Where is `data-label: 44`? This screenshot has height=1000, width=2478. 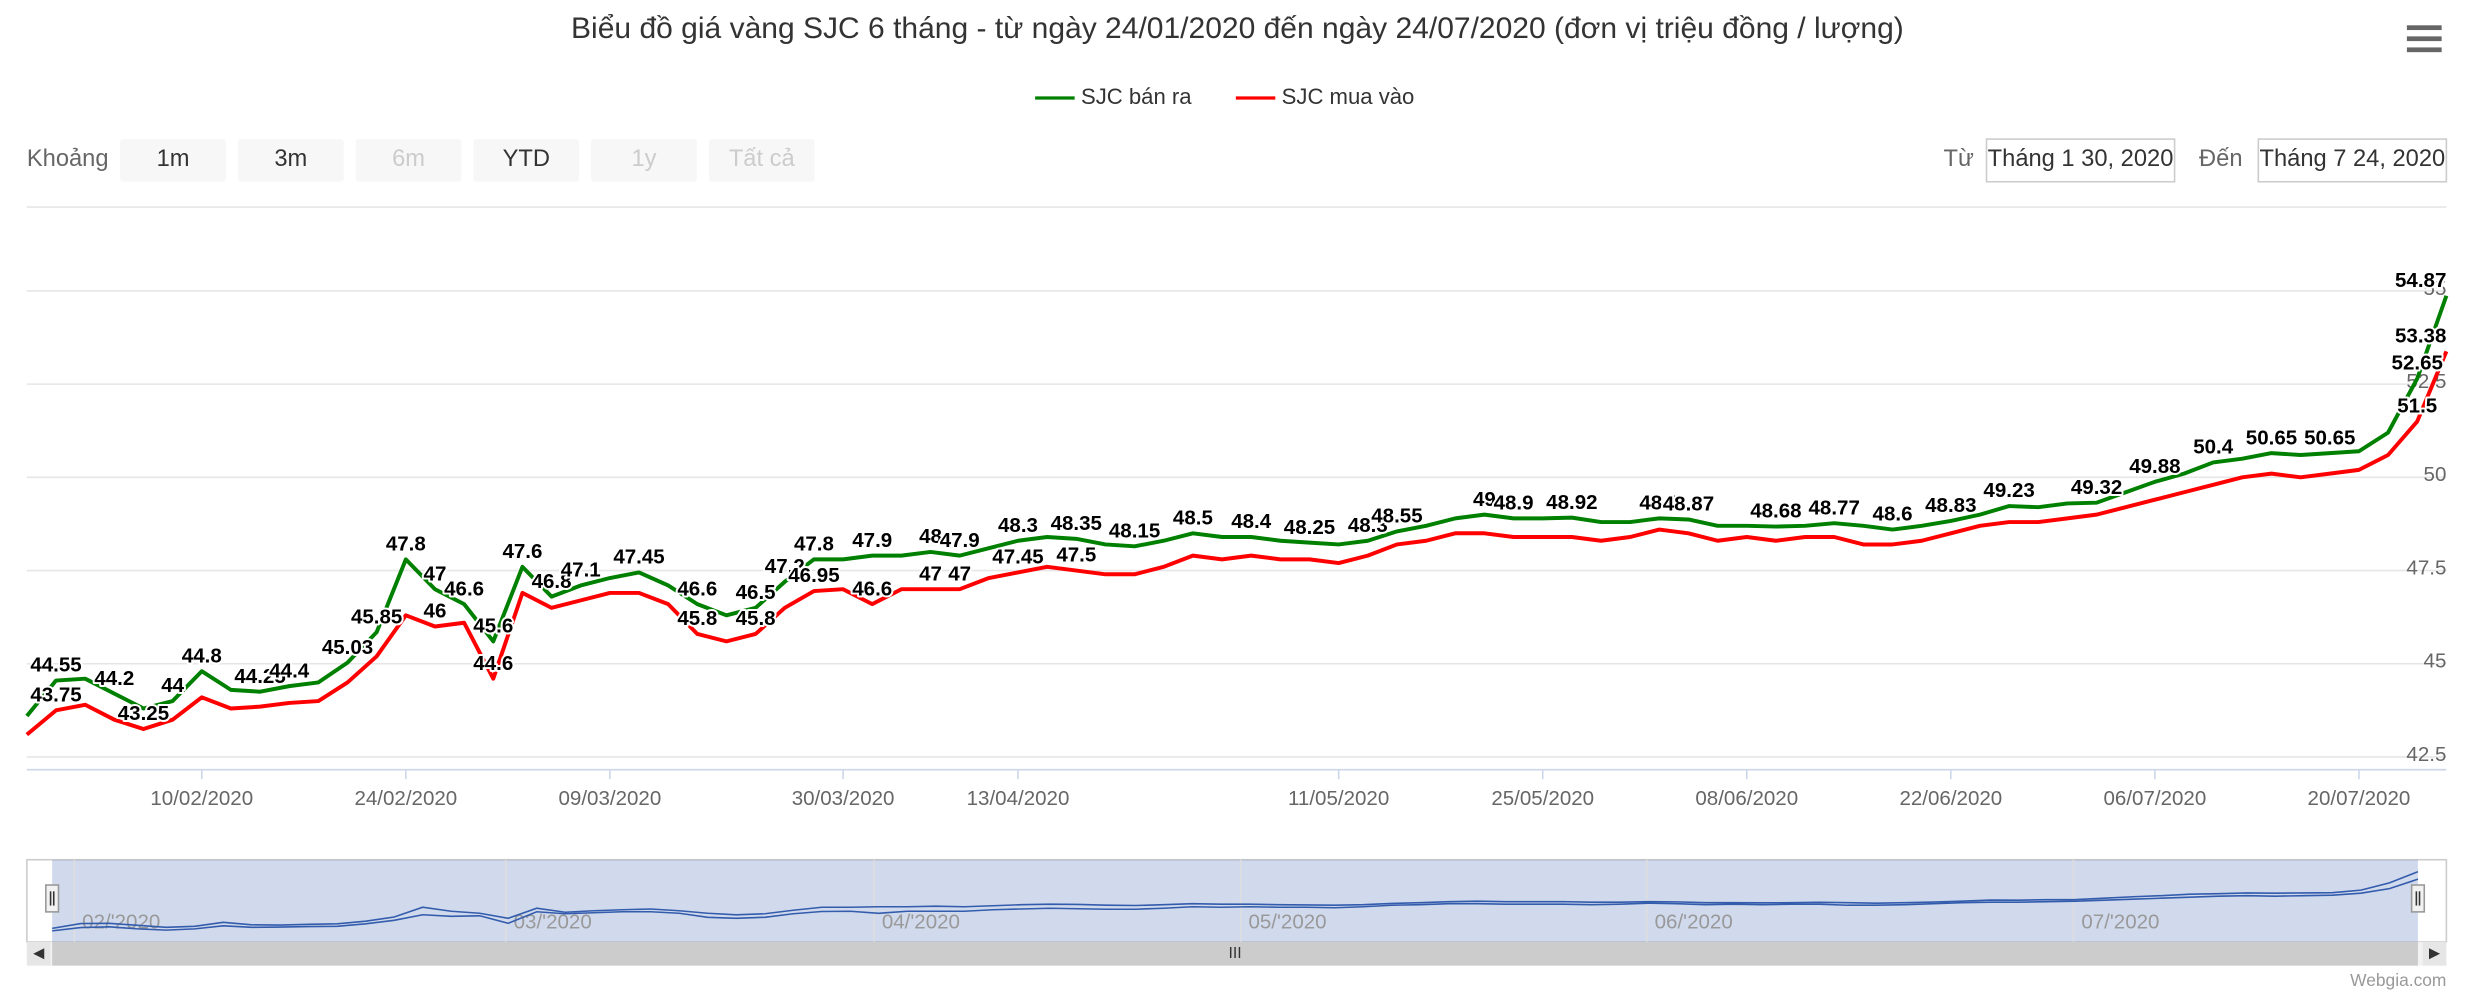
data-label: 44 is located at coordinates (172, 685).